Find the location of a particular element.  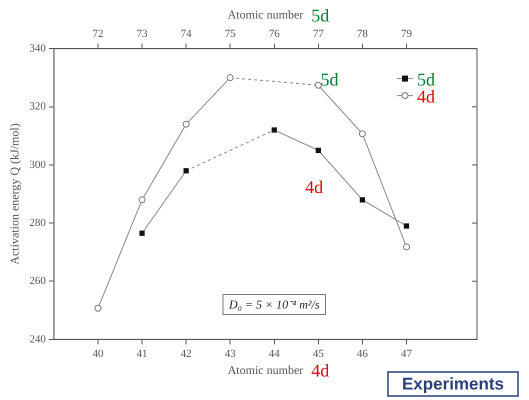

annotation: D₀ = 5 × 10⁻⁴ m²/s is located at coordinates (274, 305).